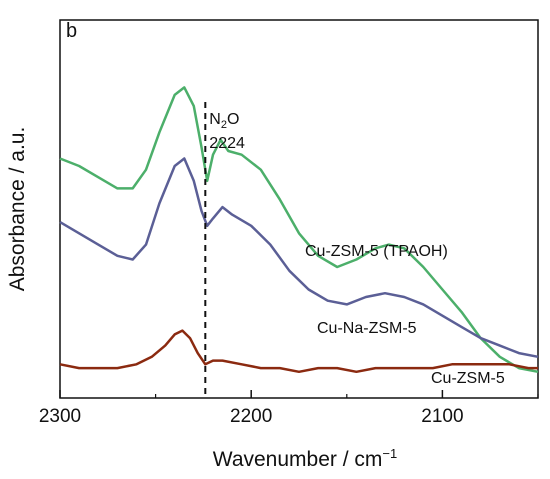 This screenshot has width=550, height=479. I want to click on x-tick-label: 2300, so click(60, 416).